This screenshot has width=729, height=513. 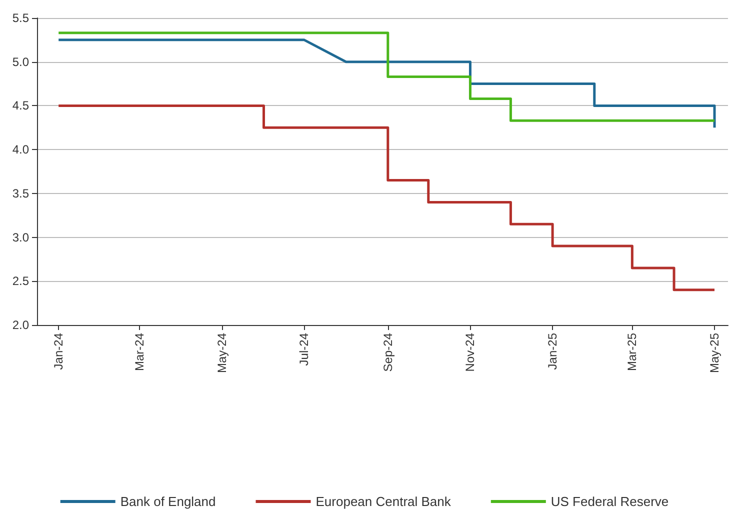 What do you see at coordinates (304, 349) in the screenshot?
I see `x-tick-label: Jul-24` at bounding box center [304, 349].